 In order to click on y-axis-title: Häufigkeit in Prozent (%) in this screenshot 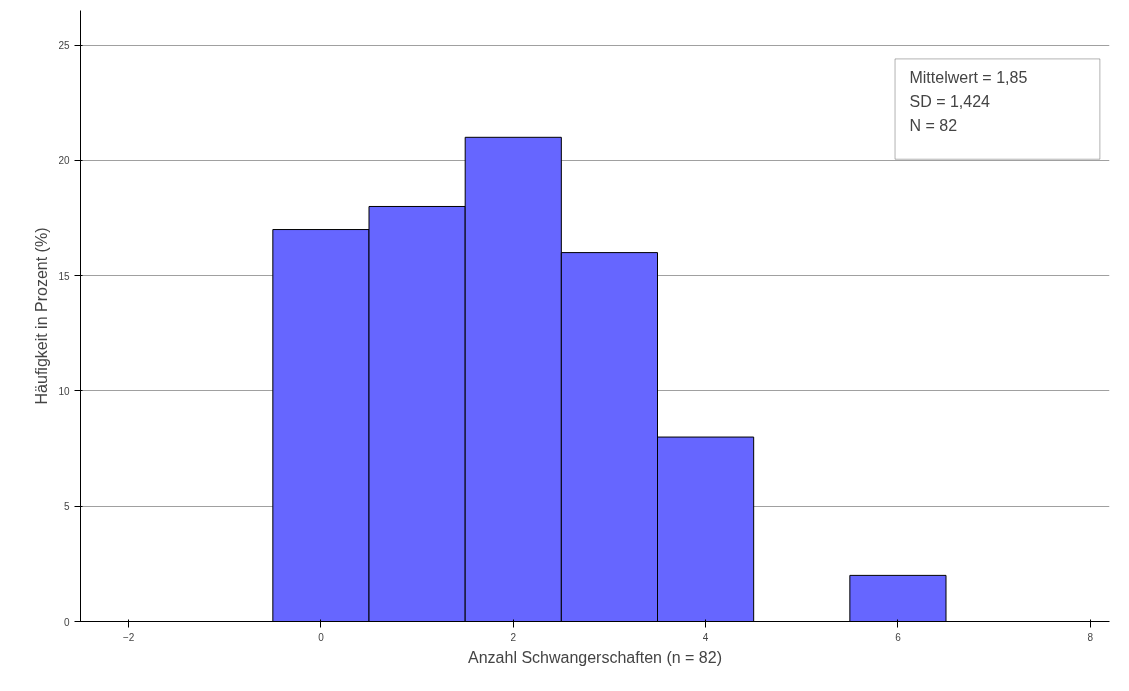, I will do `click(42, 316)`.